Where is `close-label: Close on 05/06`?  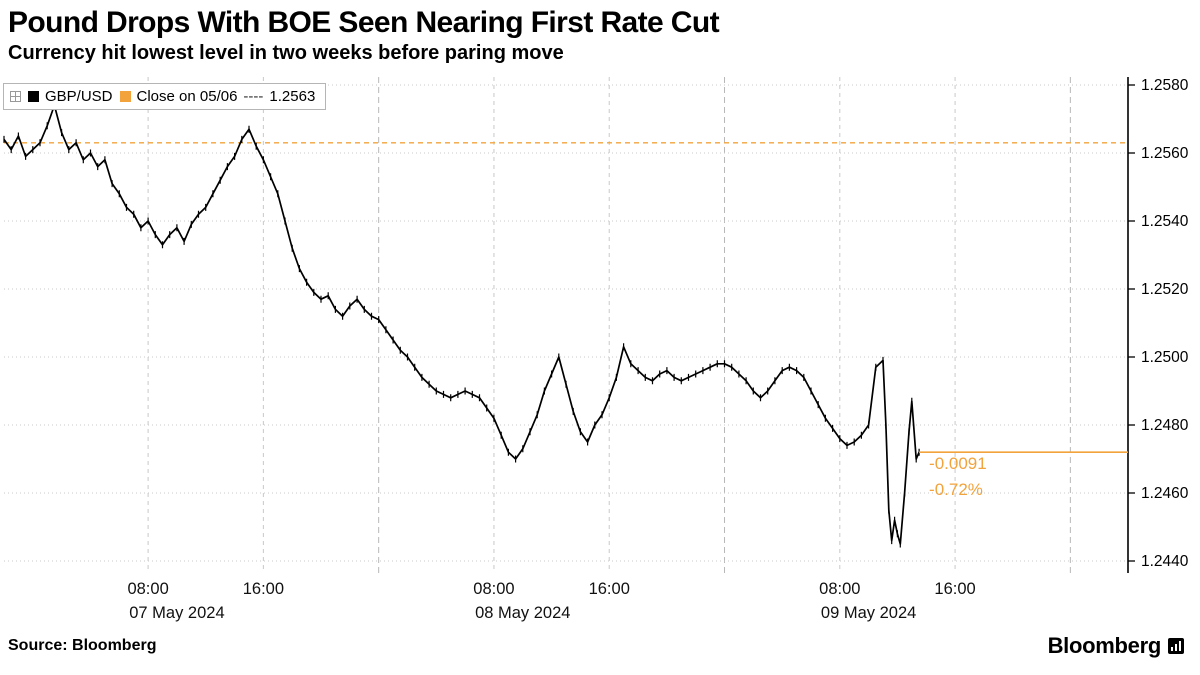 close-label: Close on 05/06 is located at coordinates (187, 96).